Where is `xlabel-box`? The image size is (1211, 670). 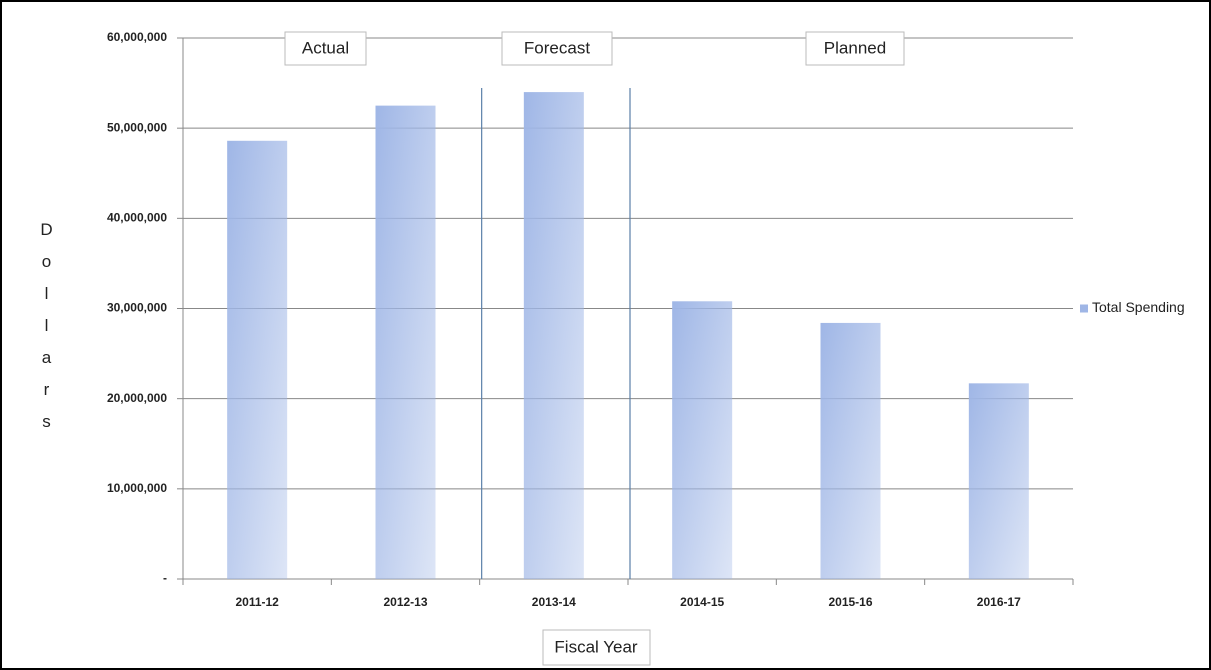 xlabel-box is located at coordinates (596, 647).